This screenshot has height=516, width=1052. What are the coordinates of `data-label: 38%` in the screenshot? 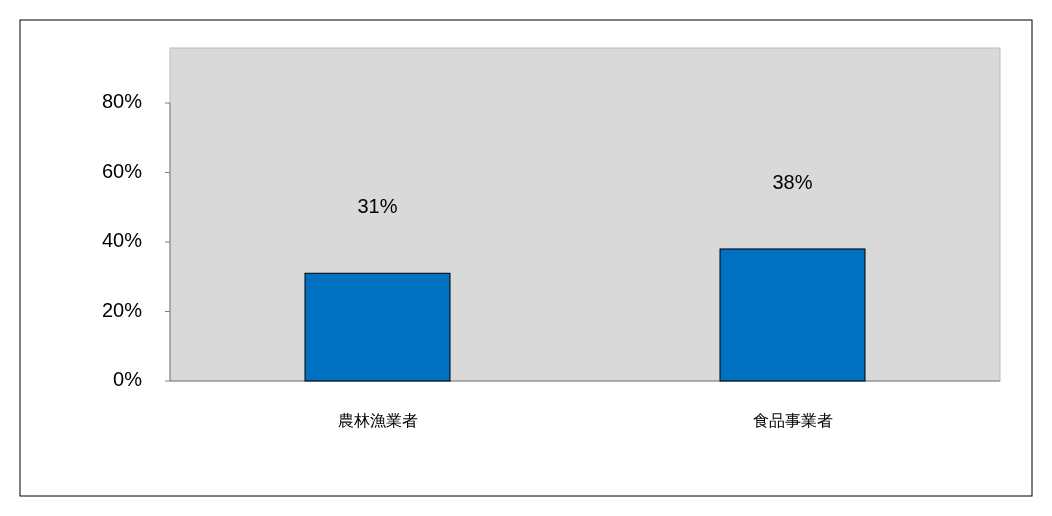 It's located at (792, 181).